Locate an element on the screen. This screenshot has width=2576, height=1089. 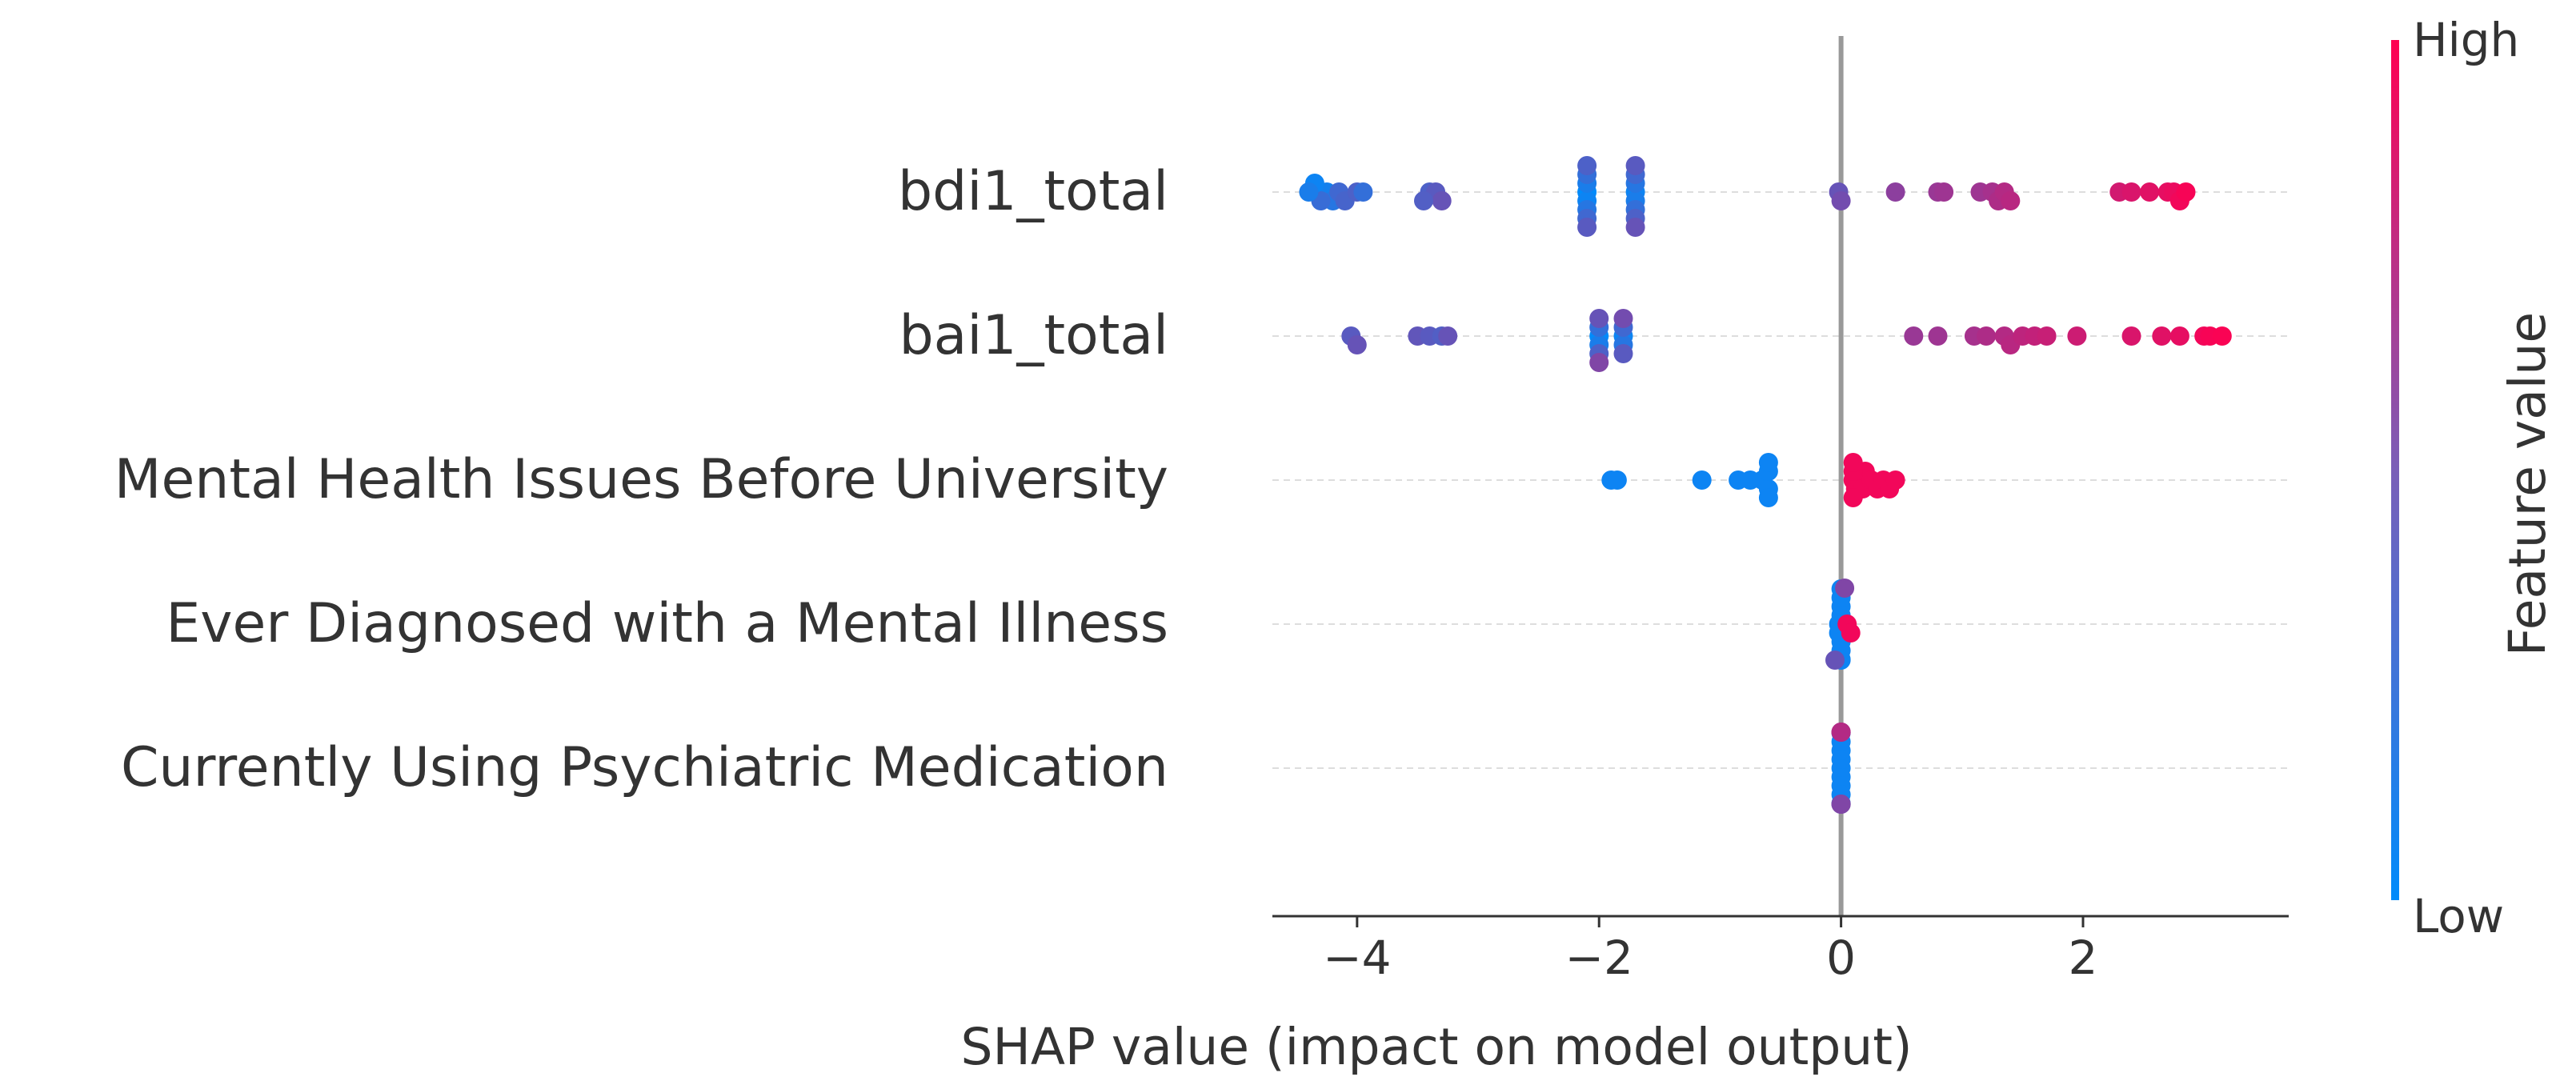
x-axis-label: SHAP value (impact on model output) is located at coordinates (1436, 1047).